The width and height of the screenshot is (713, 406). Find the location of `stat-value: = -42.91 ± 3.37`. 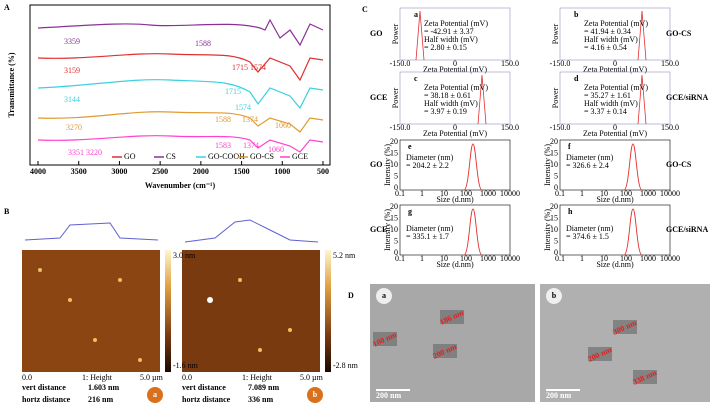

stat-value: = -42.91 ± 3.37 is located at coordinates (449, 31).